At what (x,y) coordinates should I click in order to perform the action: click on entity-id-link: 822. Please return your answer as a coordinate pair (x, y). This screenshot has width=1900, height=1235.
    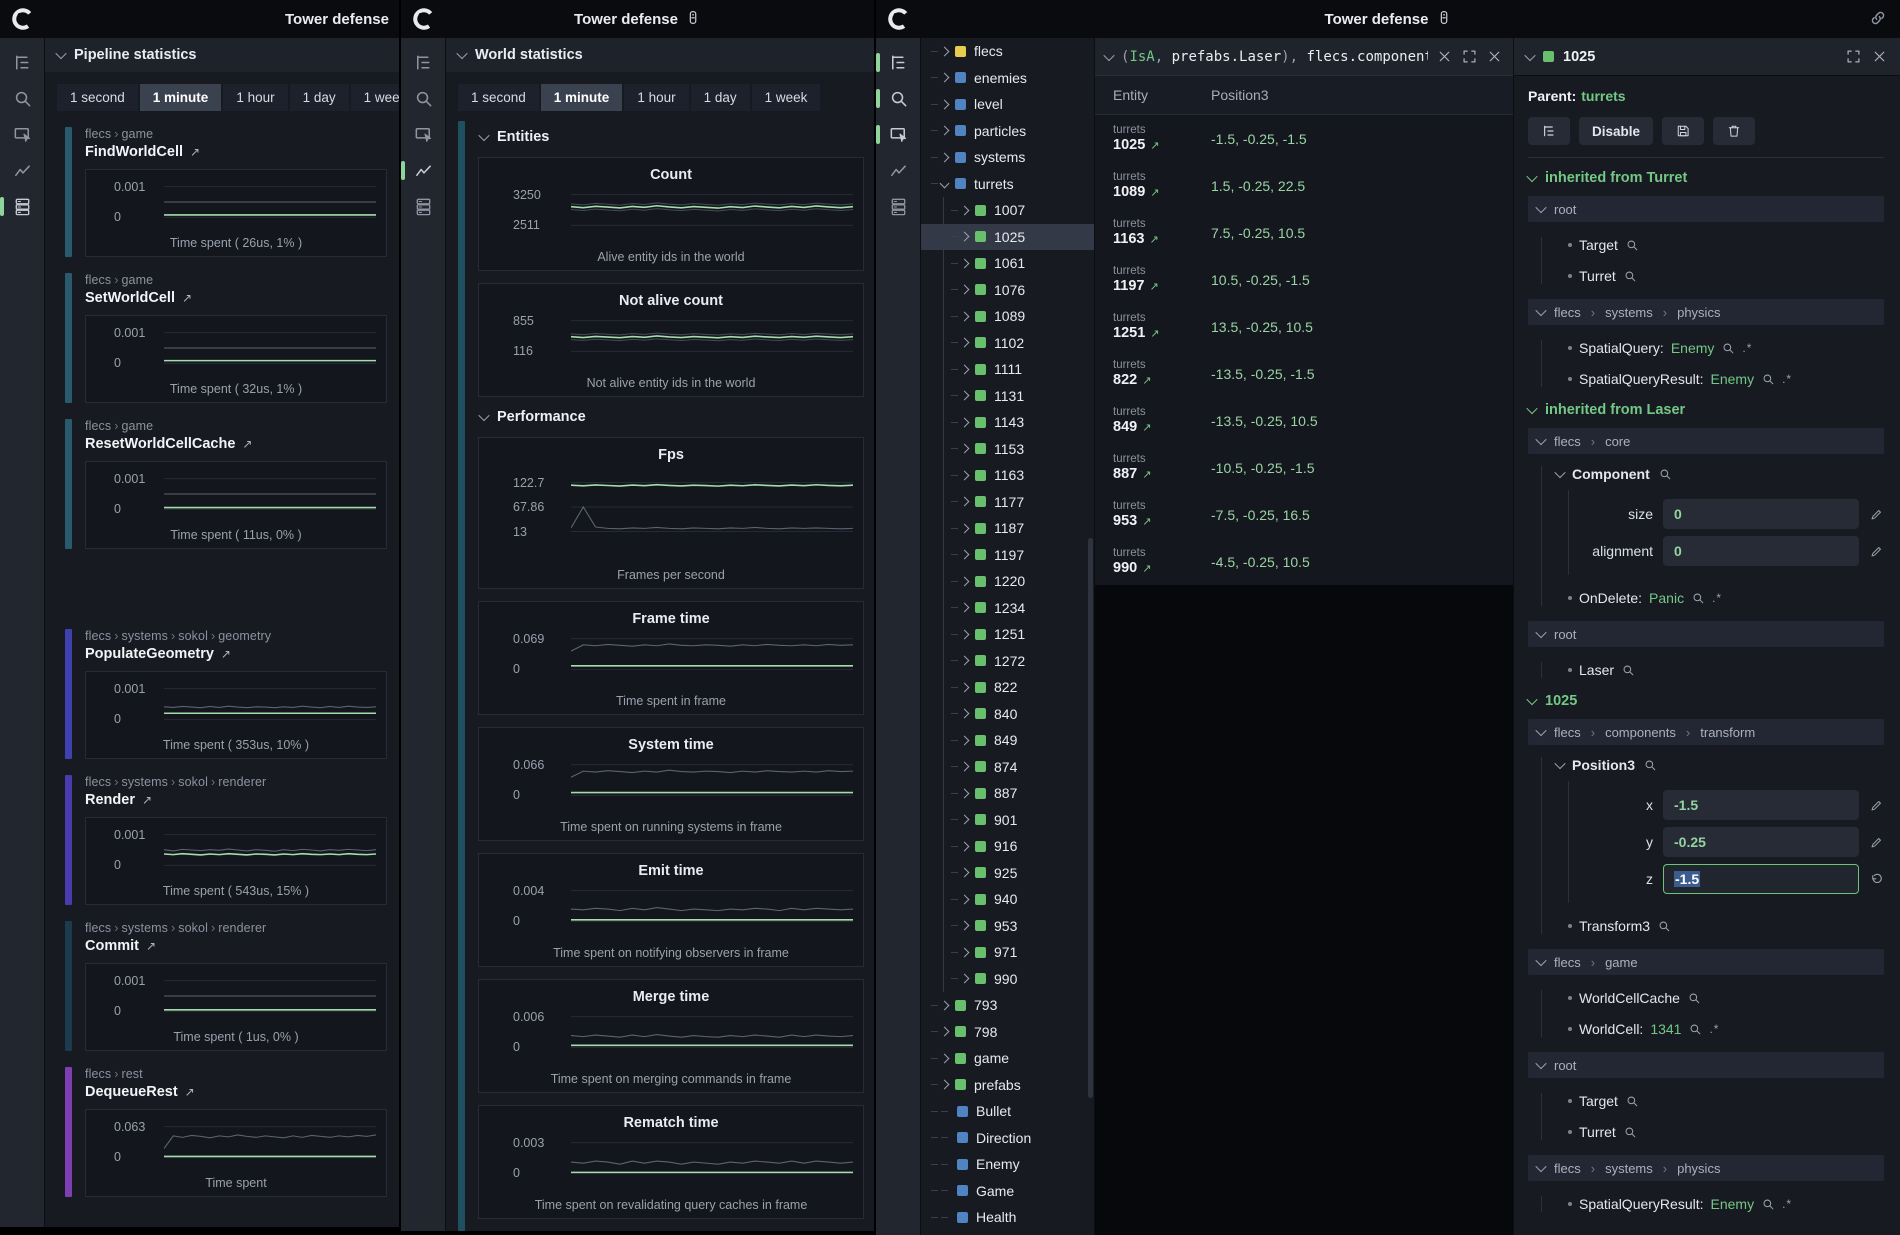
    Looking at the image, I should click on (1162, 380).